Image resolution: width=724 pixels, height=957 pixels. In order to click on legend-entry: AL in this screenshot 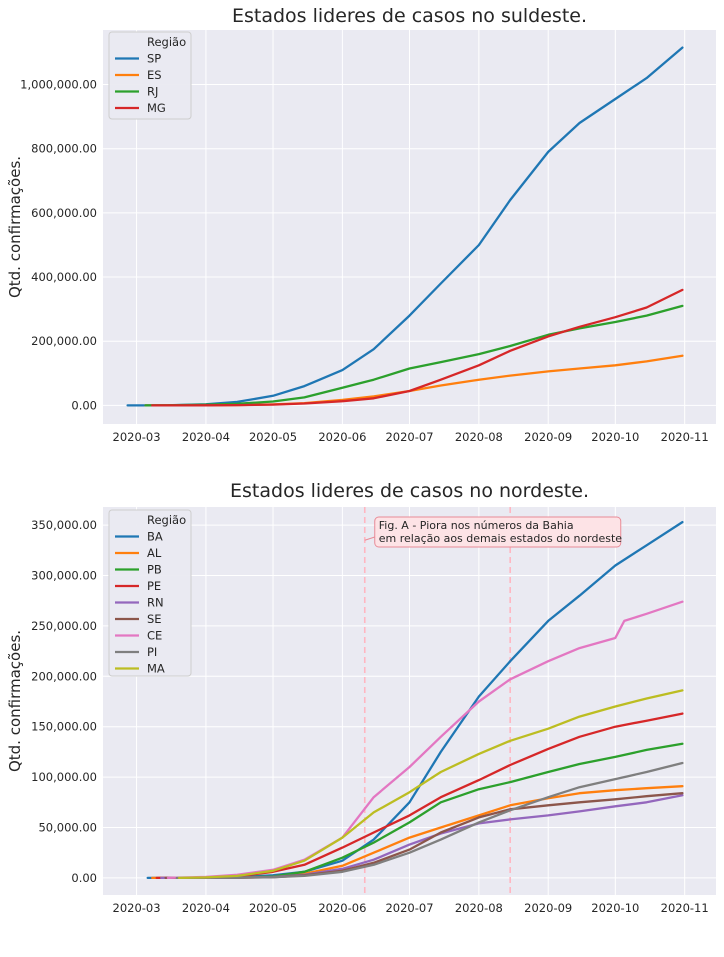, I will do `click(154, 553)`.